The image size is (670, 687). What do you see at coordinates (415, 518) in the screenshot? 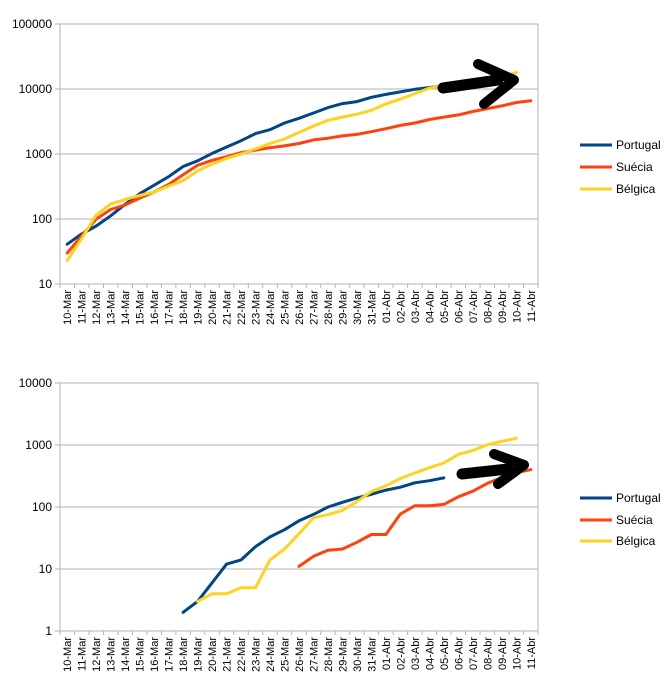
I see `series-line-suecia` at bounding box center [415, 518].